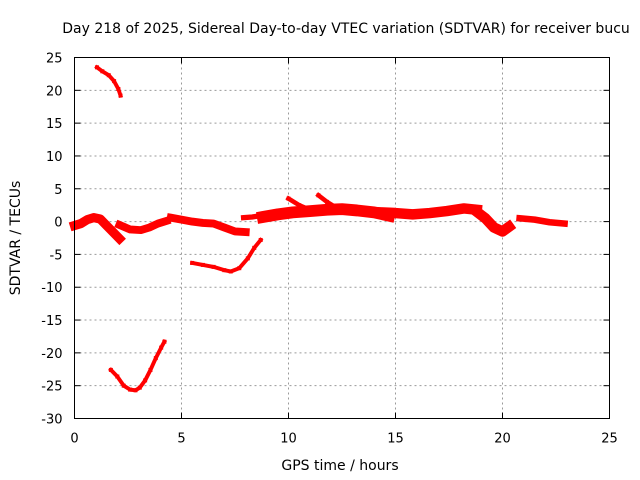 Image resolution: width=640 pixels, height=480 pixels. What do you see at coordinates (58, 223) in the screenshot?
I see `y-tick-label: 0` at bounding box center [58, 223].